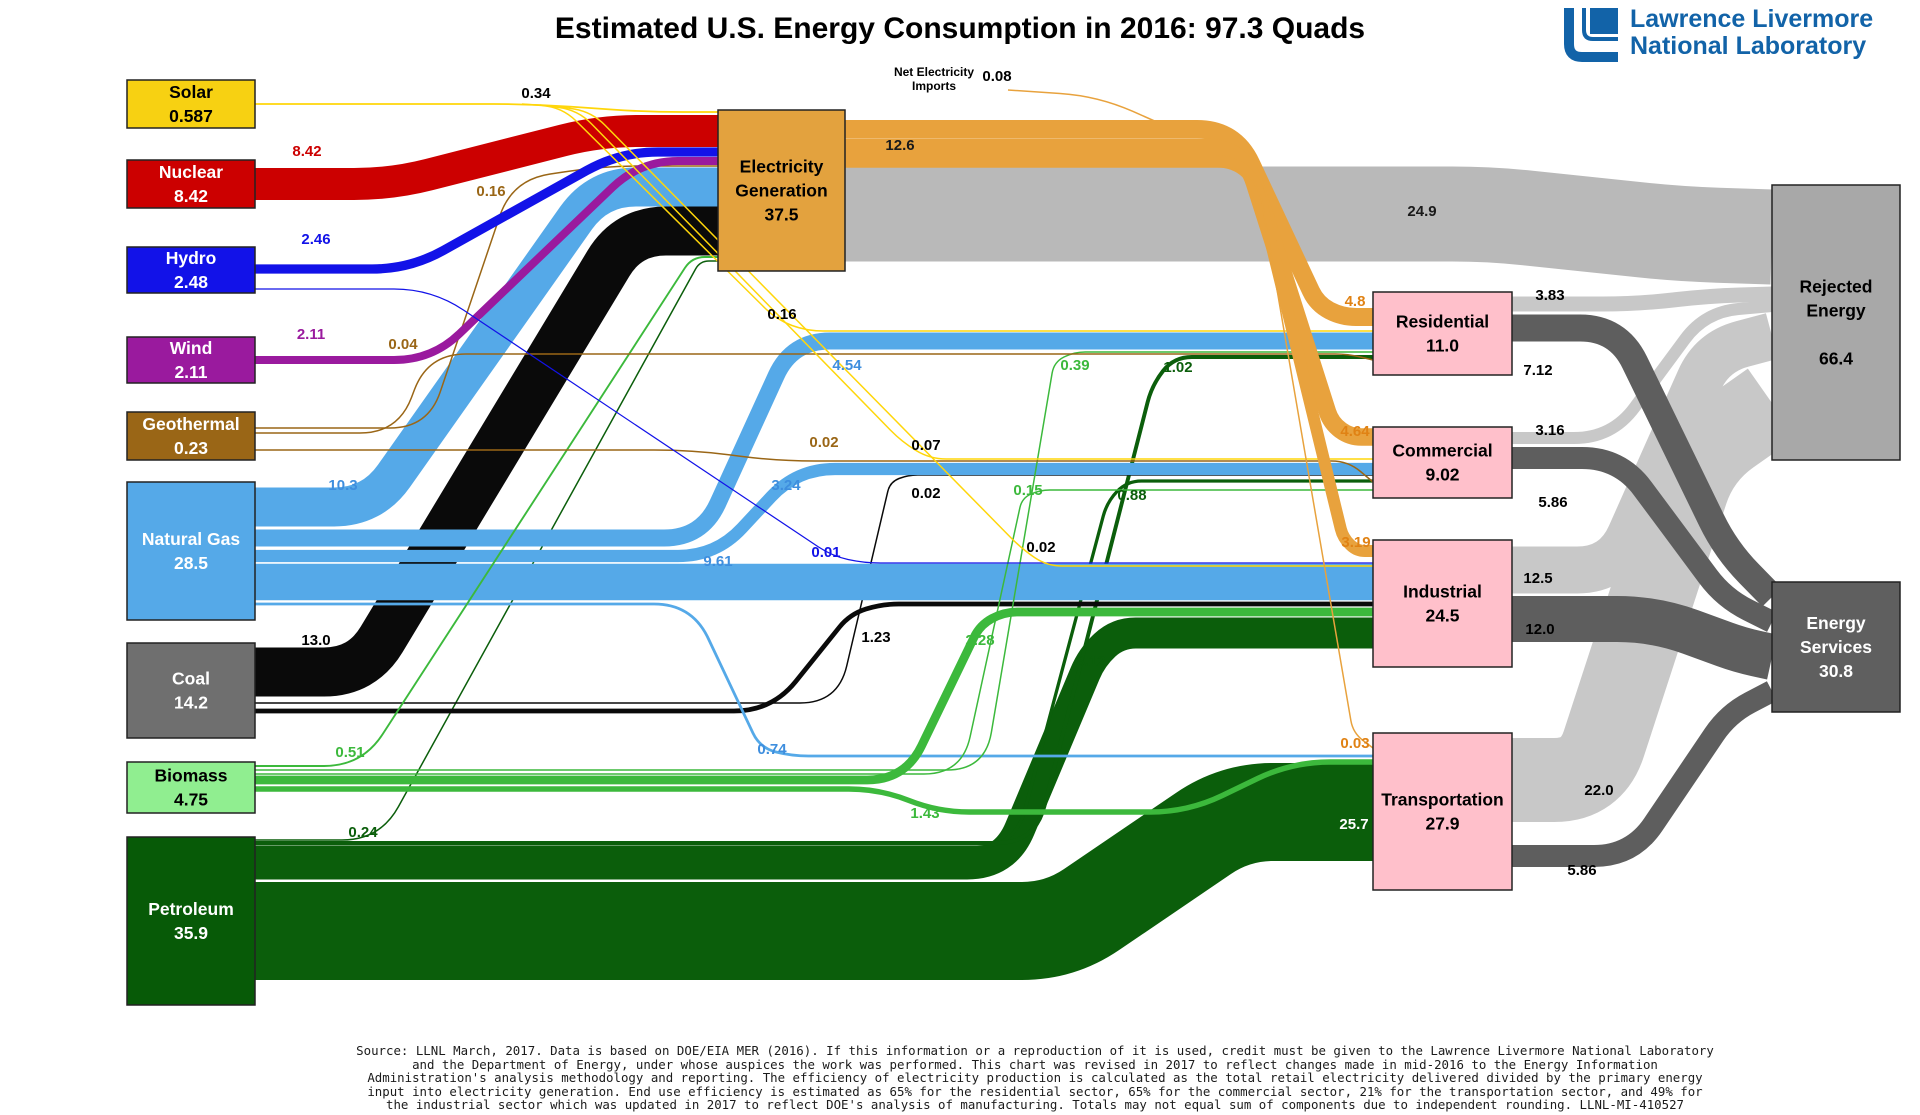 Image resolution: width=1920 pixels, height=1115 pixels. I want to click on node-label-petroleum: Petroleum, so click(191, 909).